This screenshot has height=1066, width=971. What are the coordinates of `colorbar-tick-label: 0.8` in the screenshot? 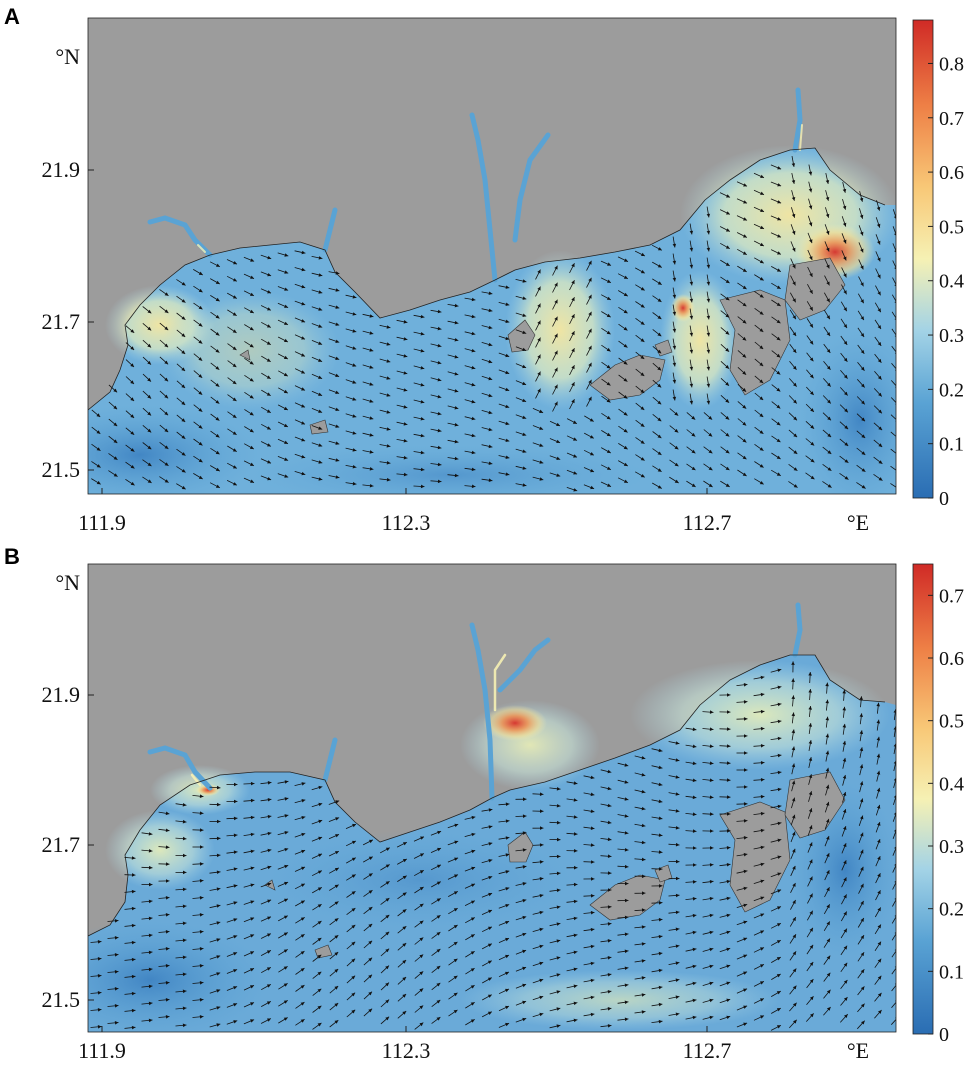 It's located at (951, 64).